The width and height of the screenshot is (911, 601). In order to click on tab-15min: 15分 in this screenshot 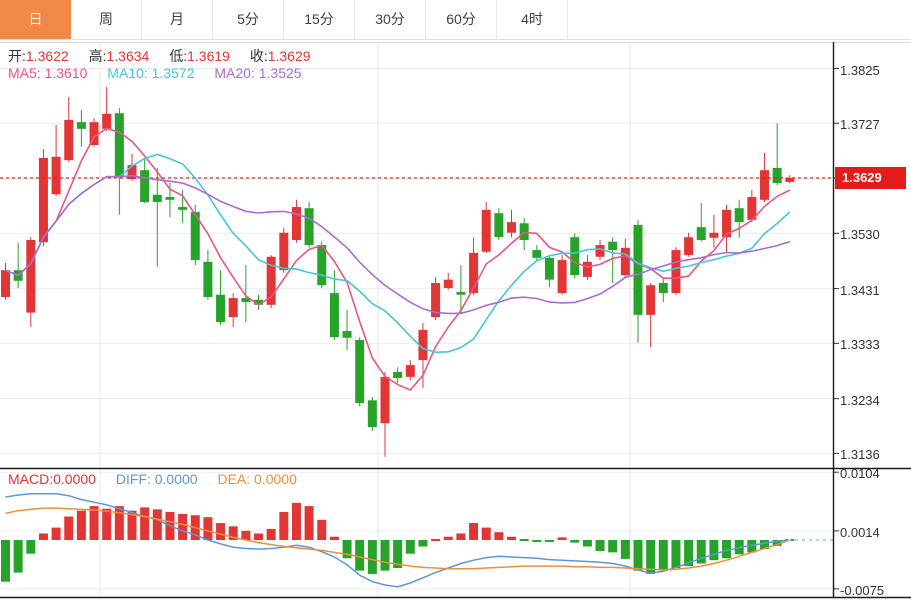, I will do `click(319, 19)`.